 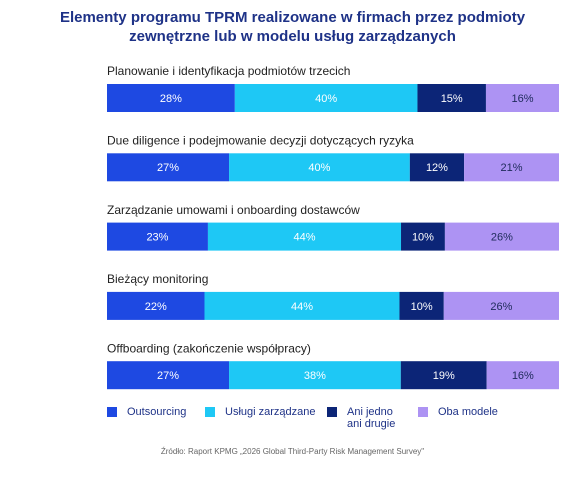 I want to click on value-label: 19%, so click(x=444, y=376).